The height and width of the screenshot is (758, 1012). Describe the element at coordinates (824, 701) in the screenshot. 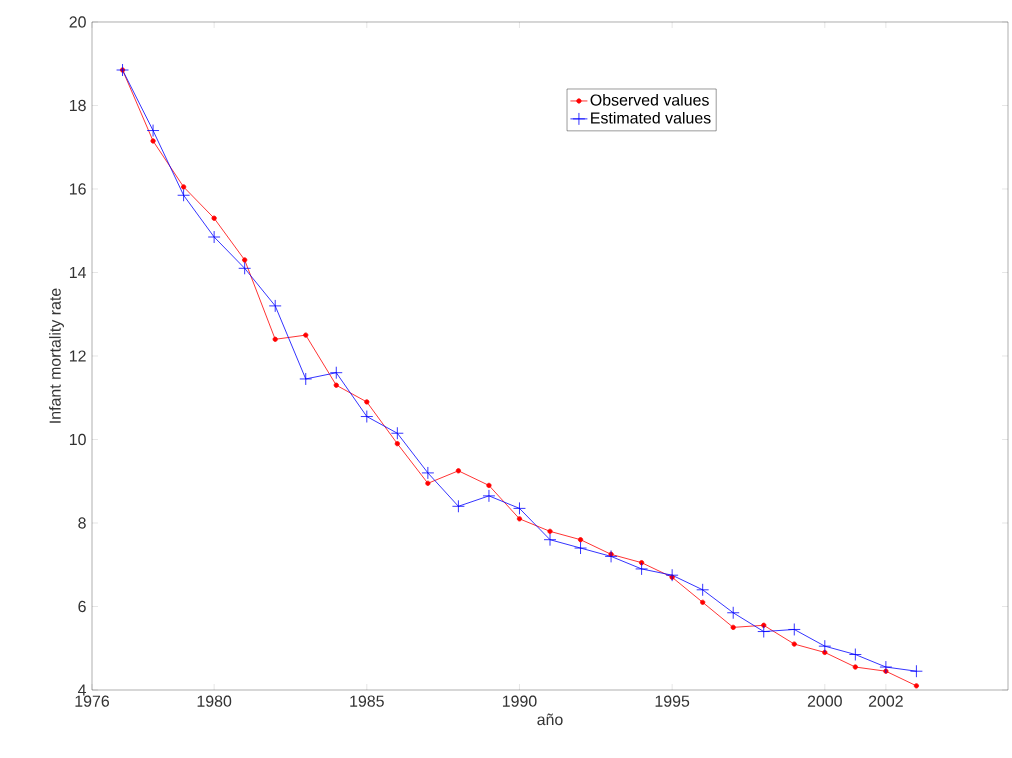

I see `x-tick-label: 2000` at that location.